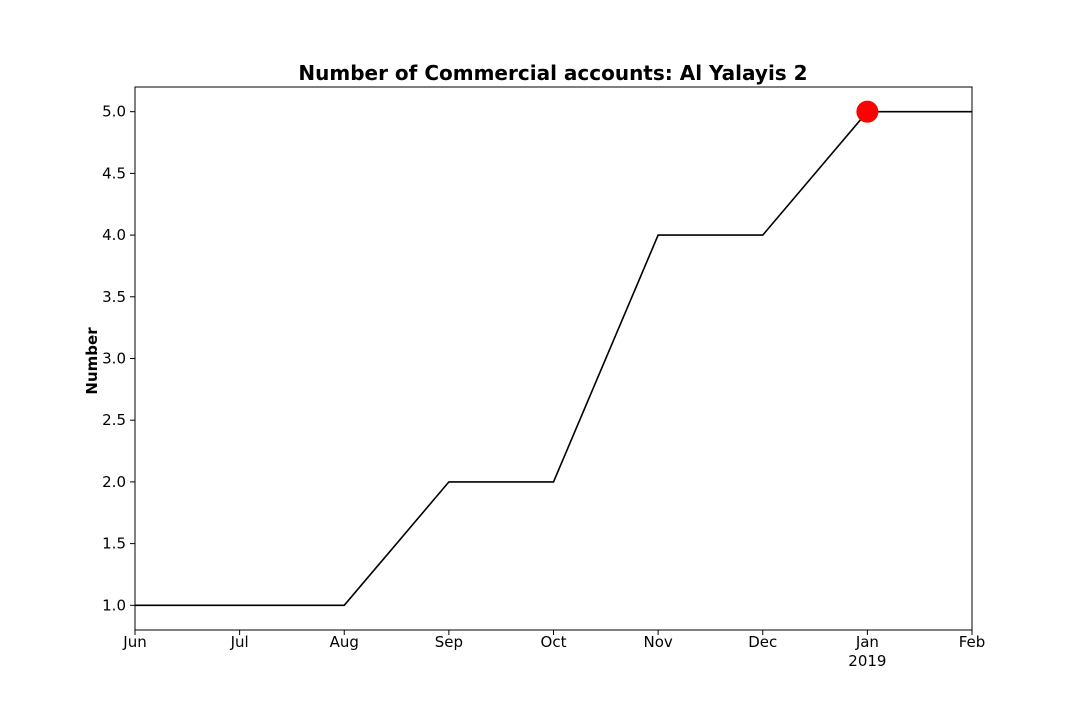  I want to click on x-tick-label: Feb, so click(972, 642).